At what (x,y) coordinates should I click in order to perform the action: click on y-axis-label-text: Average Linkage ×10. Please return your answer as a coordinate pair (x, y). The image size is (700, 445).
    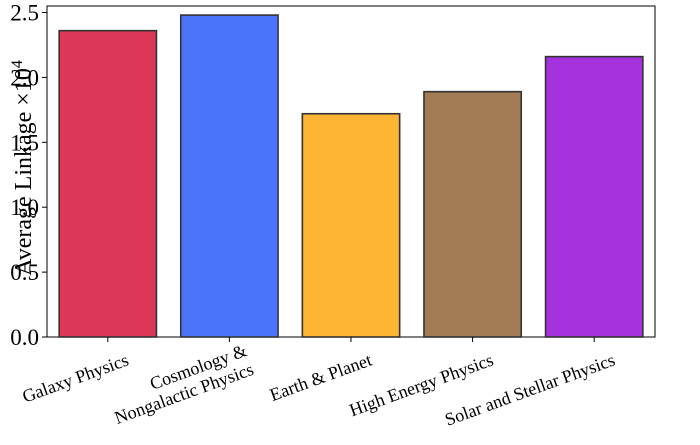
    Looking at the image, I should click on (24, 172).